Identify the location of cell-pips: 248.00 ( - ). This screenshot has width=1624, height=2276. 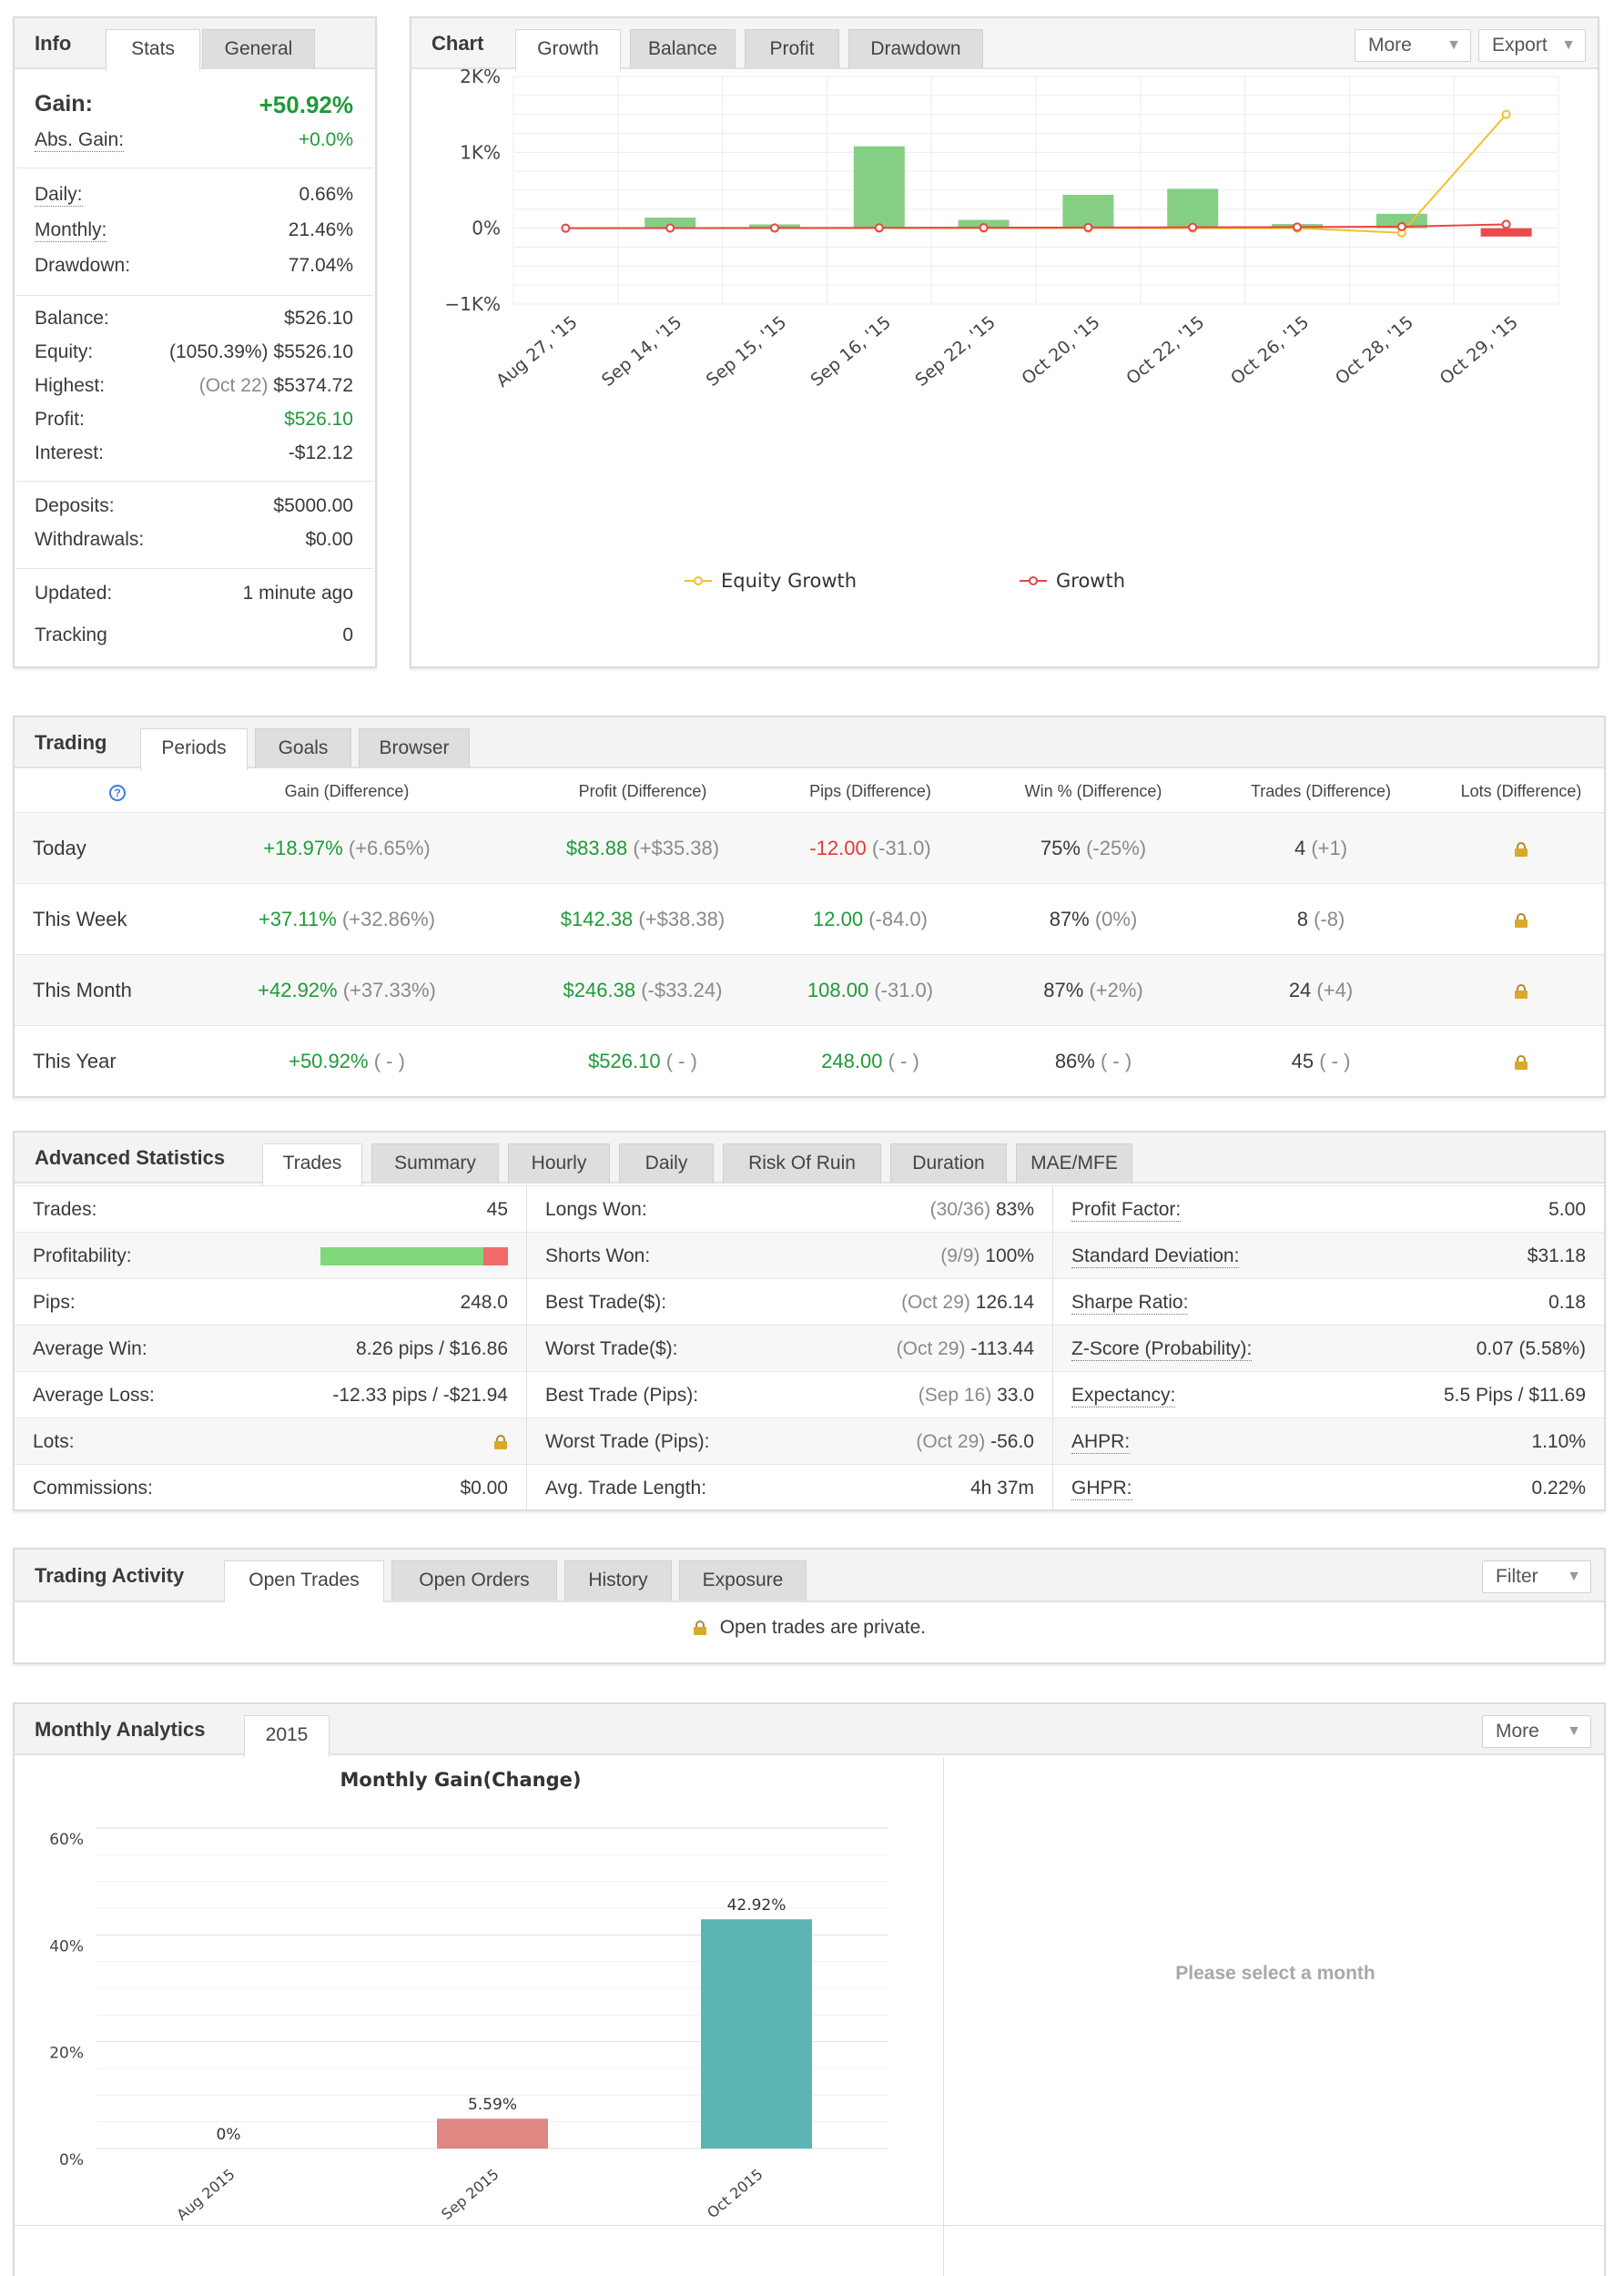
(871, 1061).